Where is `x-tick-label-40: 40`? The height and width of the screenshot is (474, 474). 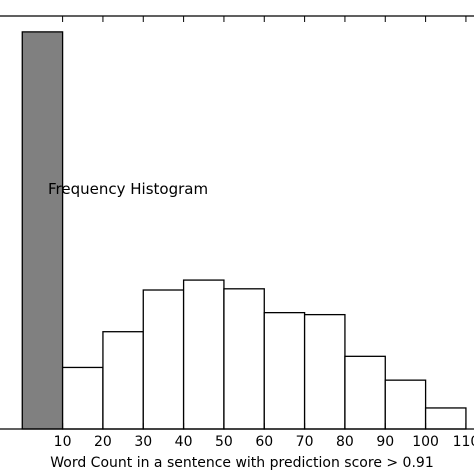 x-tick-label-40: 40 is located at coordinates (184, 442).